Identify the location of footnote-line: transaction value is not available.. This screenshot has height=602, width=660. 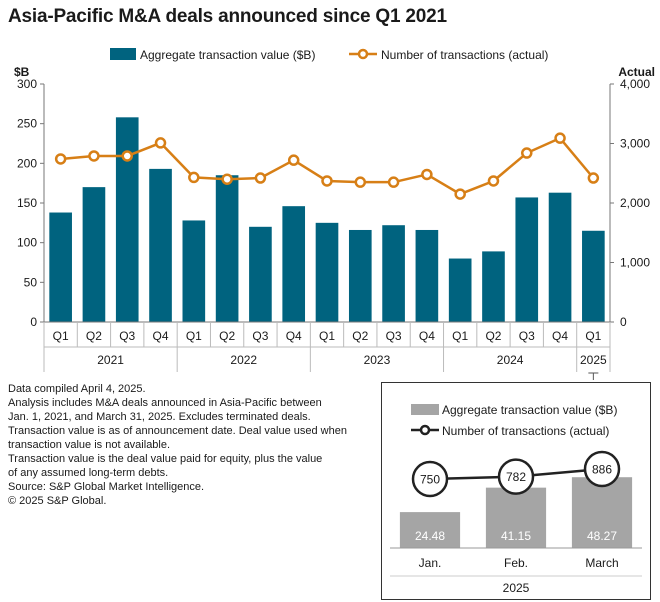
(89, 445).